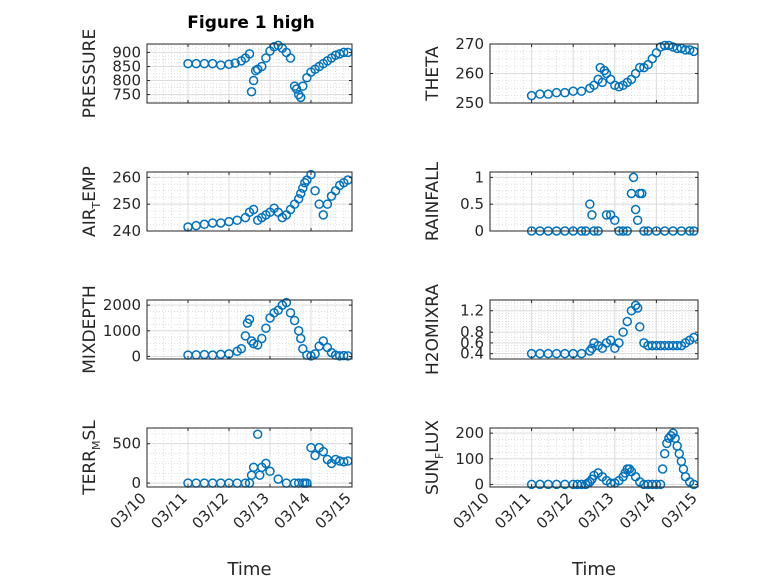  I want to click on y-axis-label-main: SUN, so click(433, 477).